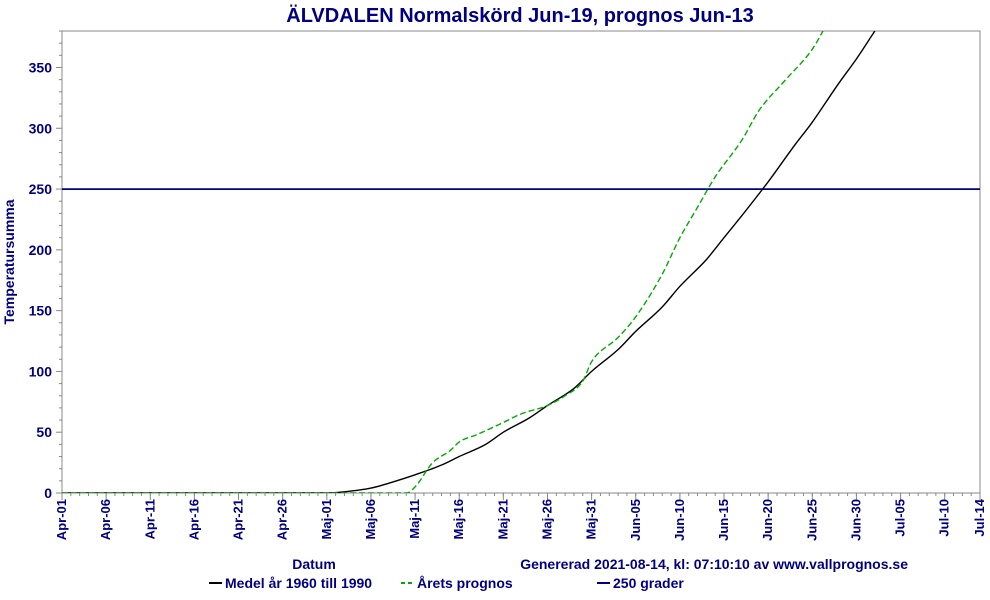 The image size is (990, 600). Describe the element at coordinates (591, 519) in the screenshot. I see `x-tick-label: Maj-31` at that location.